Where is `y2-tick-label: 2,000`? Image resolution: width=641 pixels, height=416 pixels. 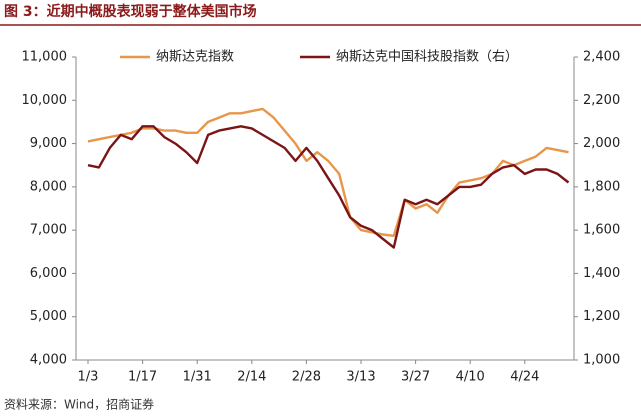 y2-tick-label: 2,000 is located at coordinates (601, 143).